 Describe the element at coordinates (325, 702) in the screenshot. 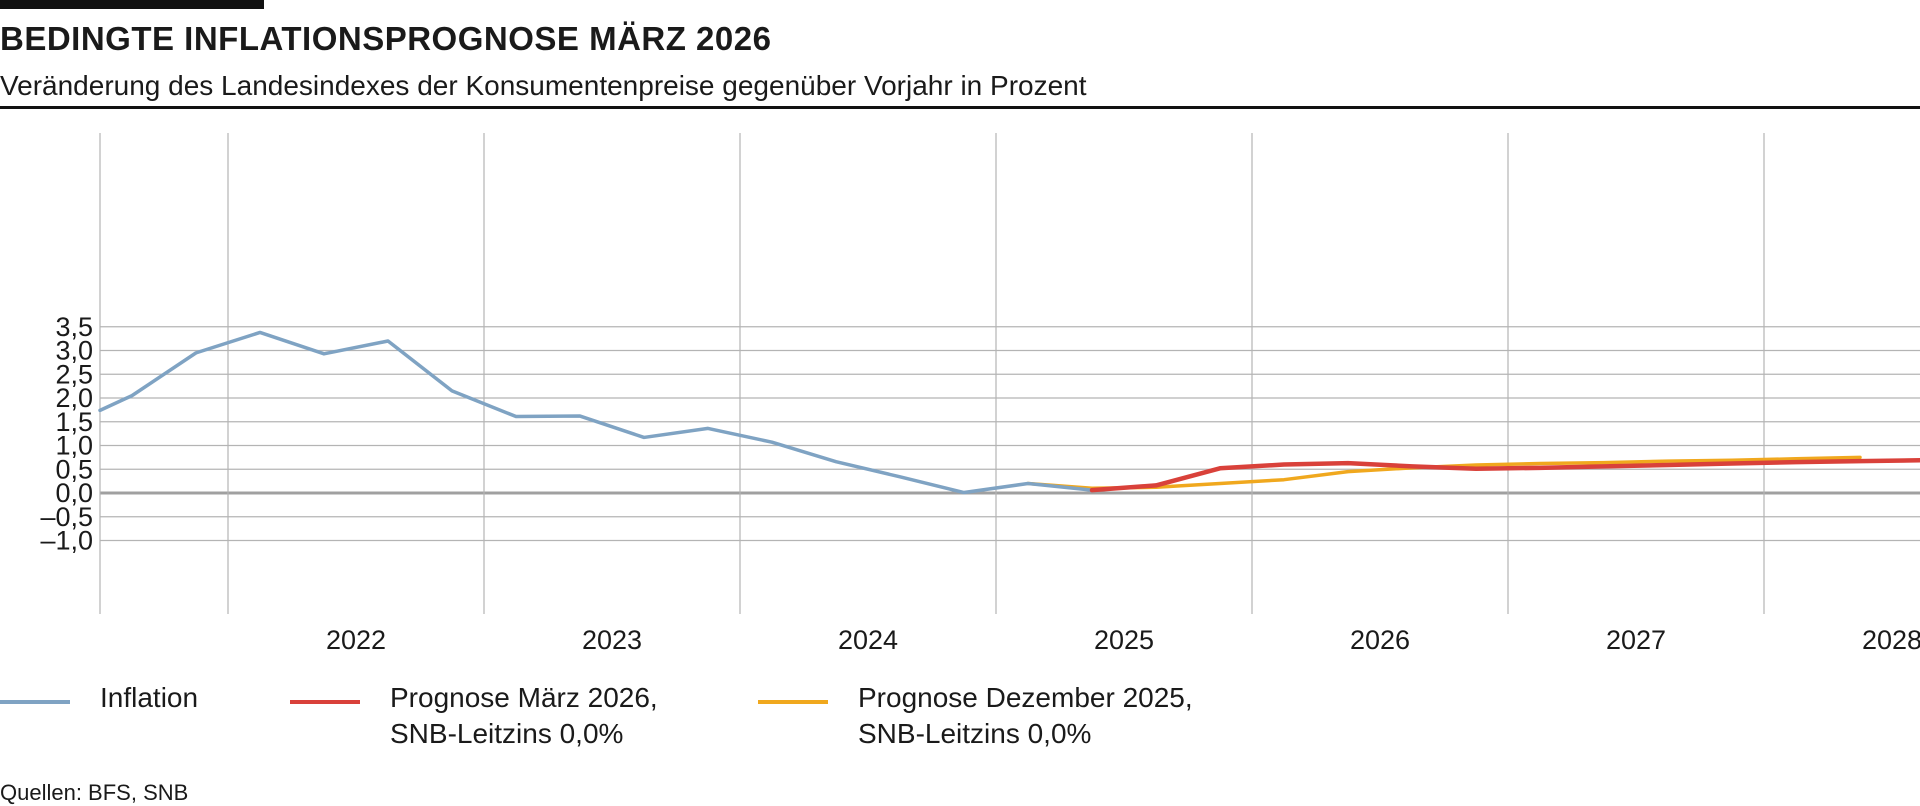

I see `legend-swatch-forecast-march-2026` at that location.